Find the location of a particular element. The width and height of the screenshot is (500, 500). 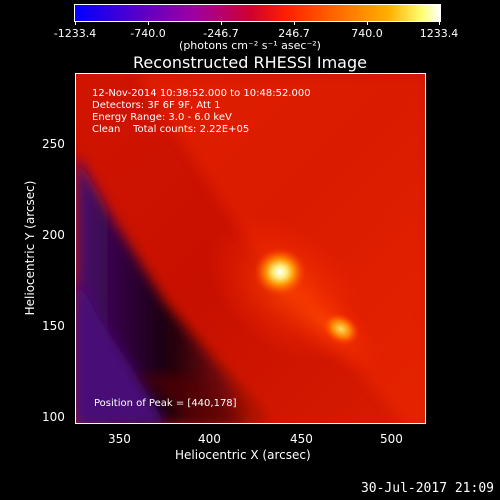

y-axis-label: Heliocentric Y (arcsec) is located at coordinates (30, 248).